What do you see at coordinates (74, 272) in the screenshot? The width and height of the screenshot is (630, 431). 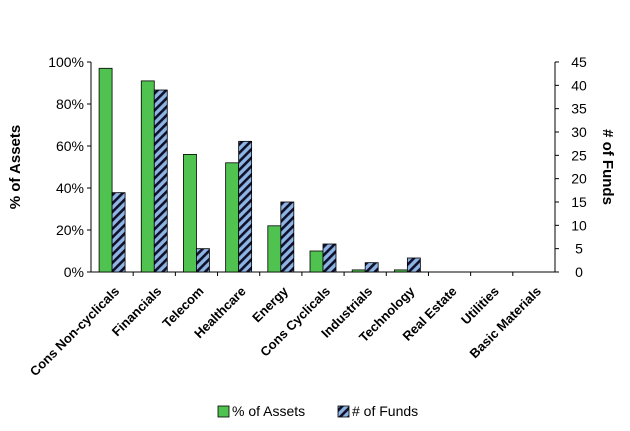 I see `y-tick-label: 0%` at bounding box center [74, 272].